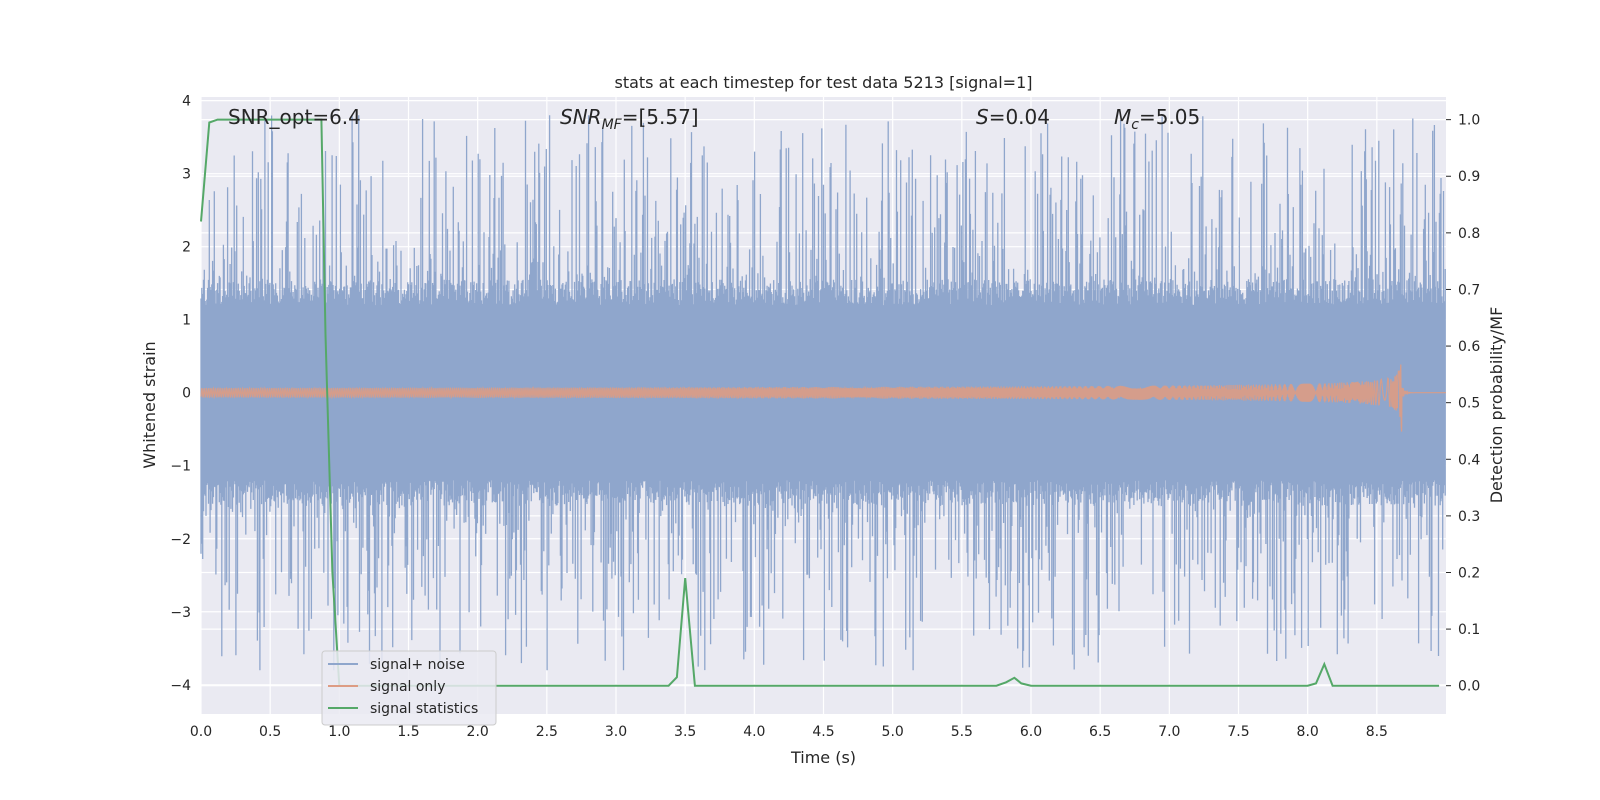 The height and width of the screenshot is (800, 1600). I want to click on y-right-tick-label: 0.3, so click(1469, 517).